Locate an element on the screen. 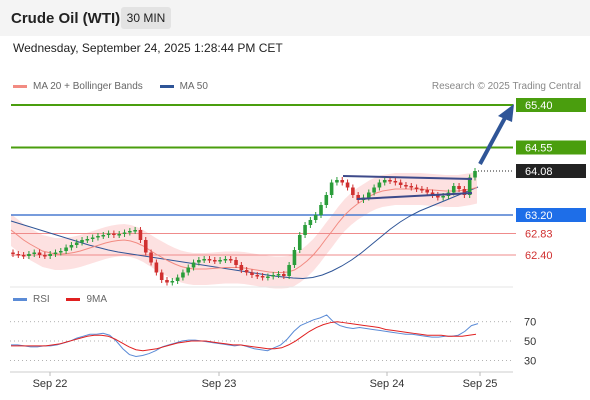 This screenshot has height=400, width=590. time-label-3: Sep 25 is located at coordinates (480, 384).